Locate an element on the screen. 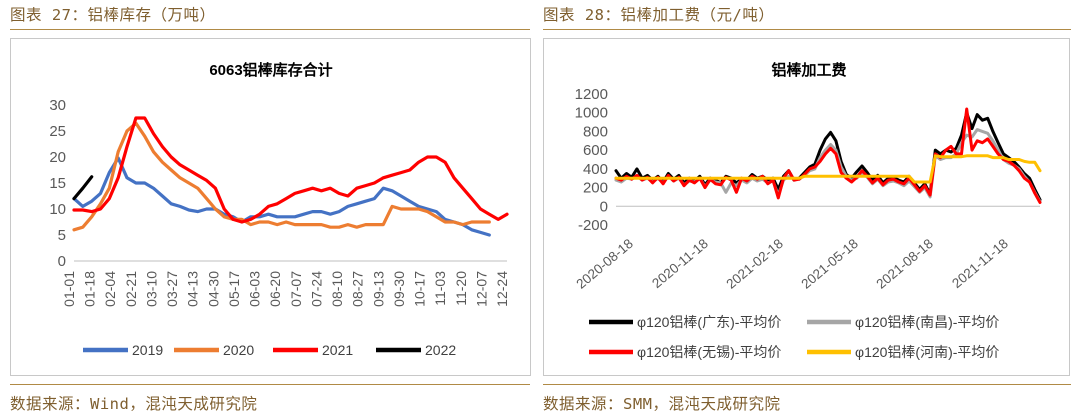  left-source-rule is located at coordinates (270, 384).